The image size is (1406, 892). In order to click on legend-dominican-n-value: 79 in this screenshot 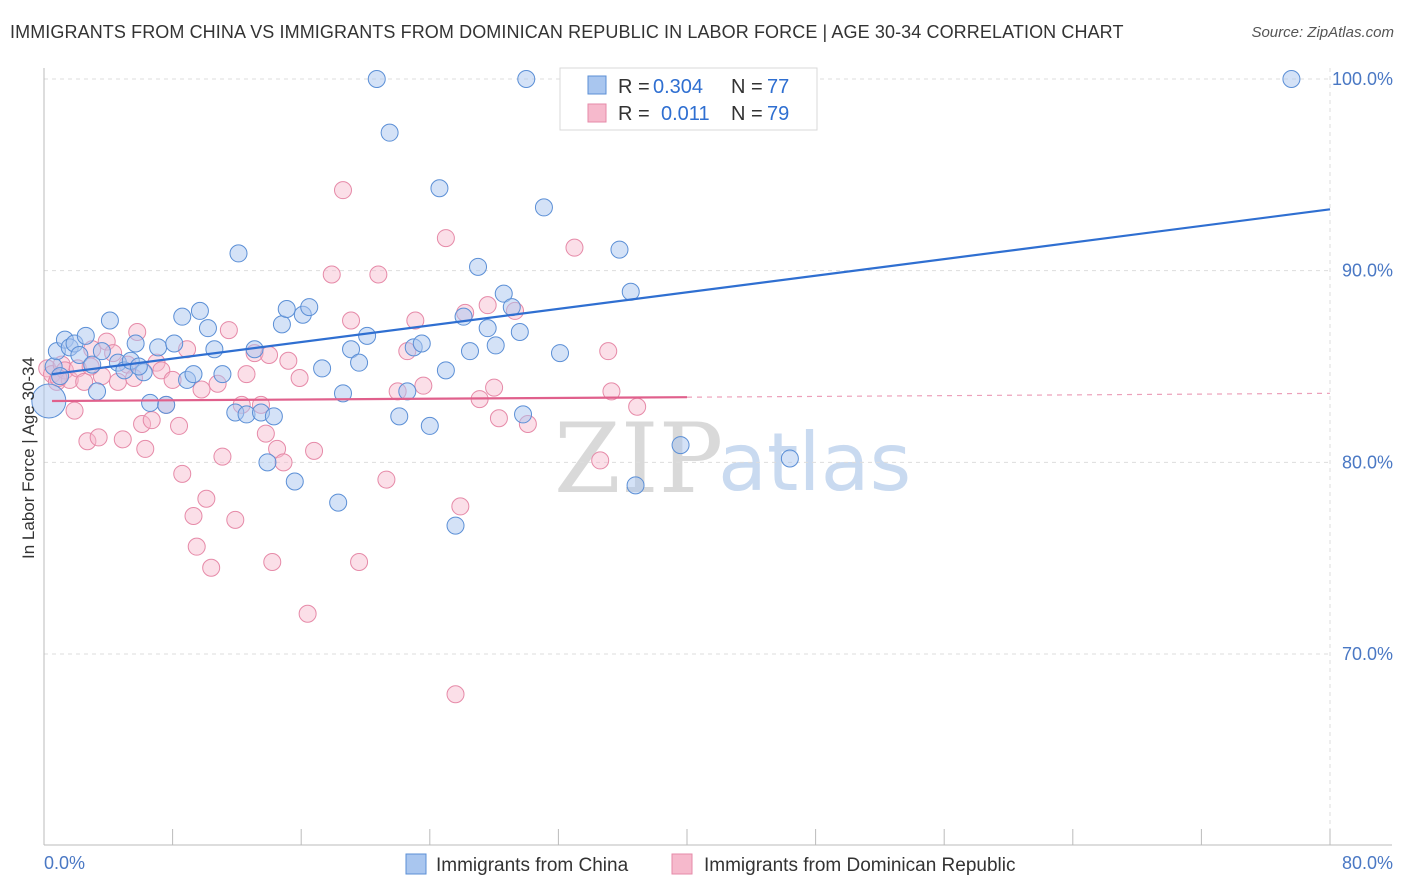, I will do `click(778, 114)`.